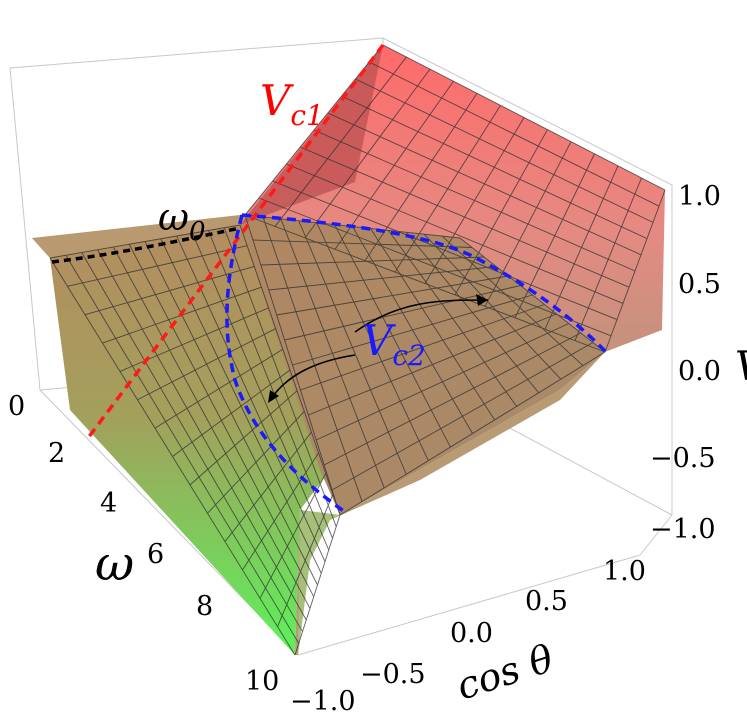  I want to click on surface-sheet, so click(311, 135).